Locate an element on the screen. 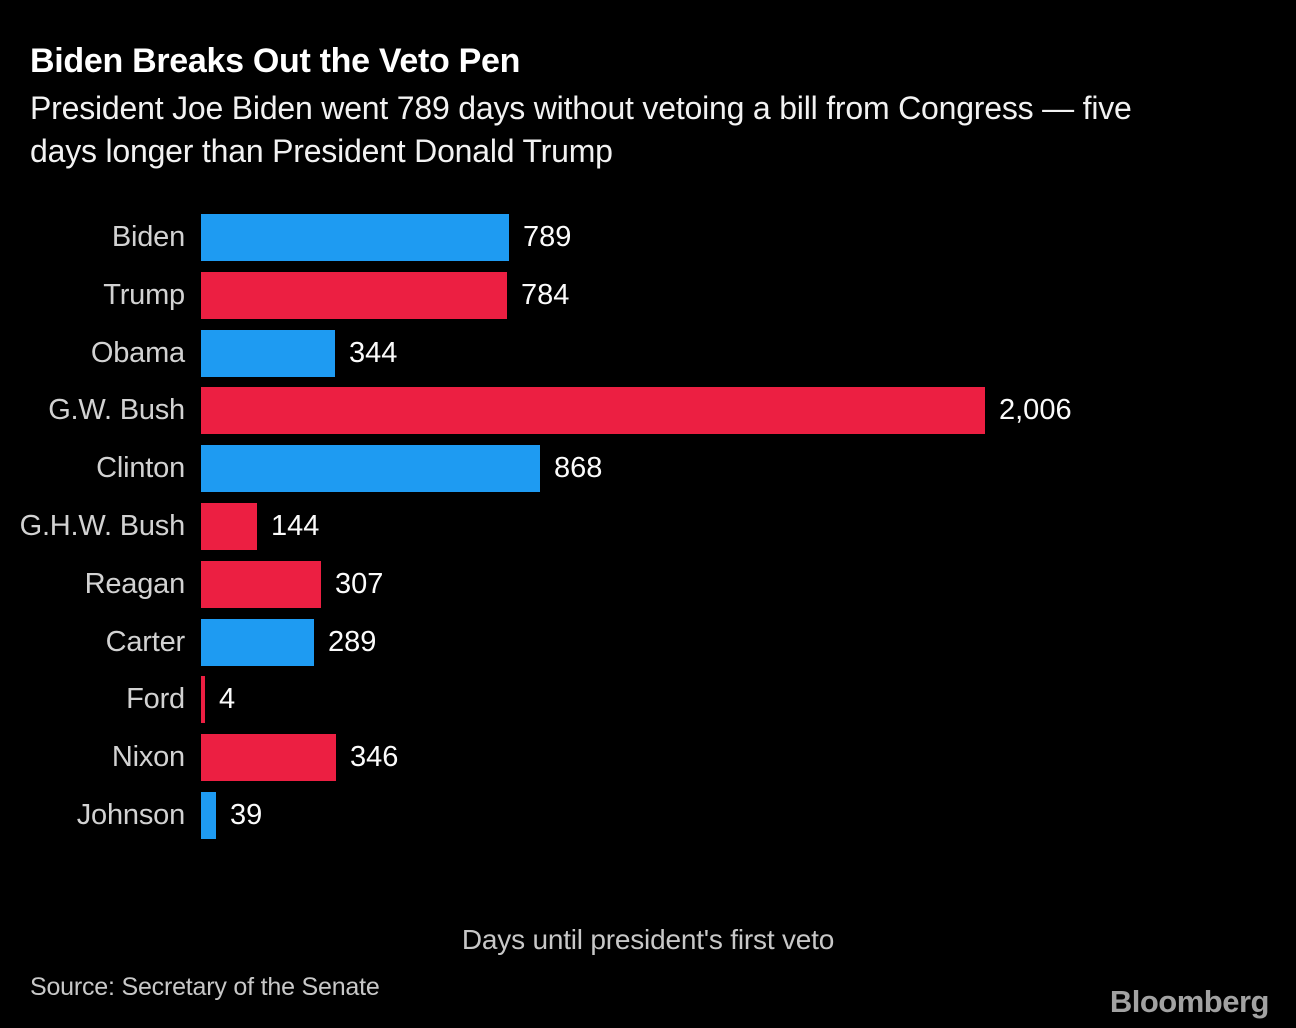  chart-row: Ford 4 is located at coordinates (648, 700).